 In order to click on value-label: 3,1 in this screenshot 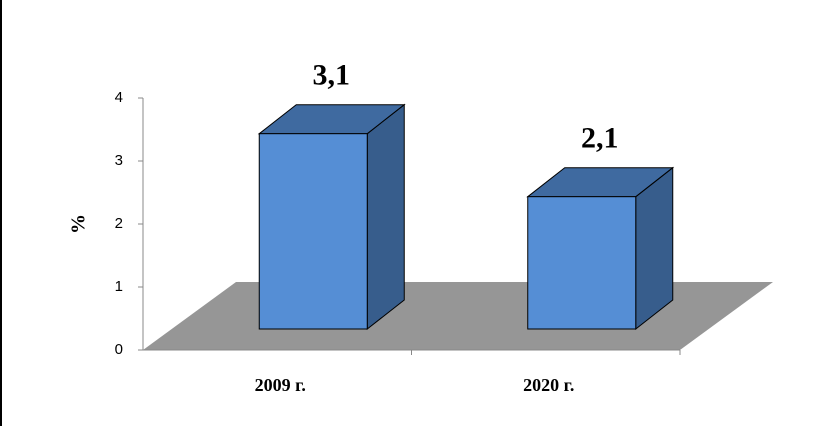, I will do `click(332, 75)`.